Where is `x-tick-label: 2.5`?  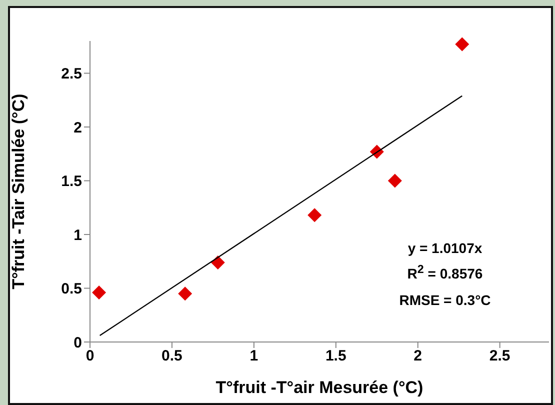 x-tick-label: 2.5 is located at coordinates (499, 356).